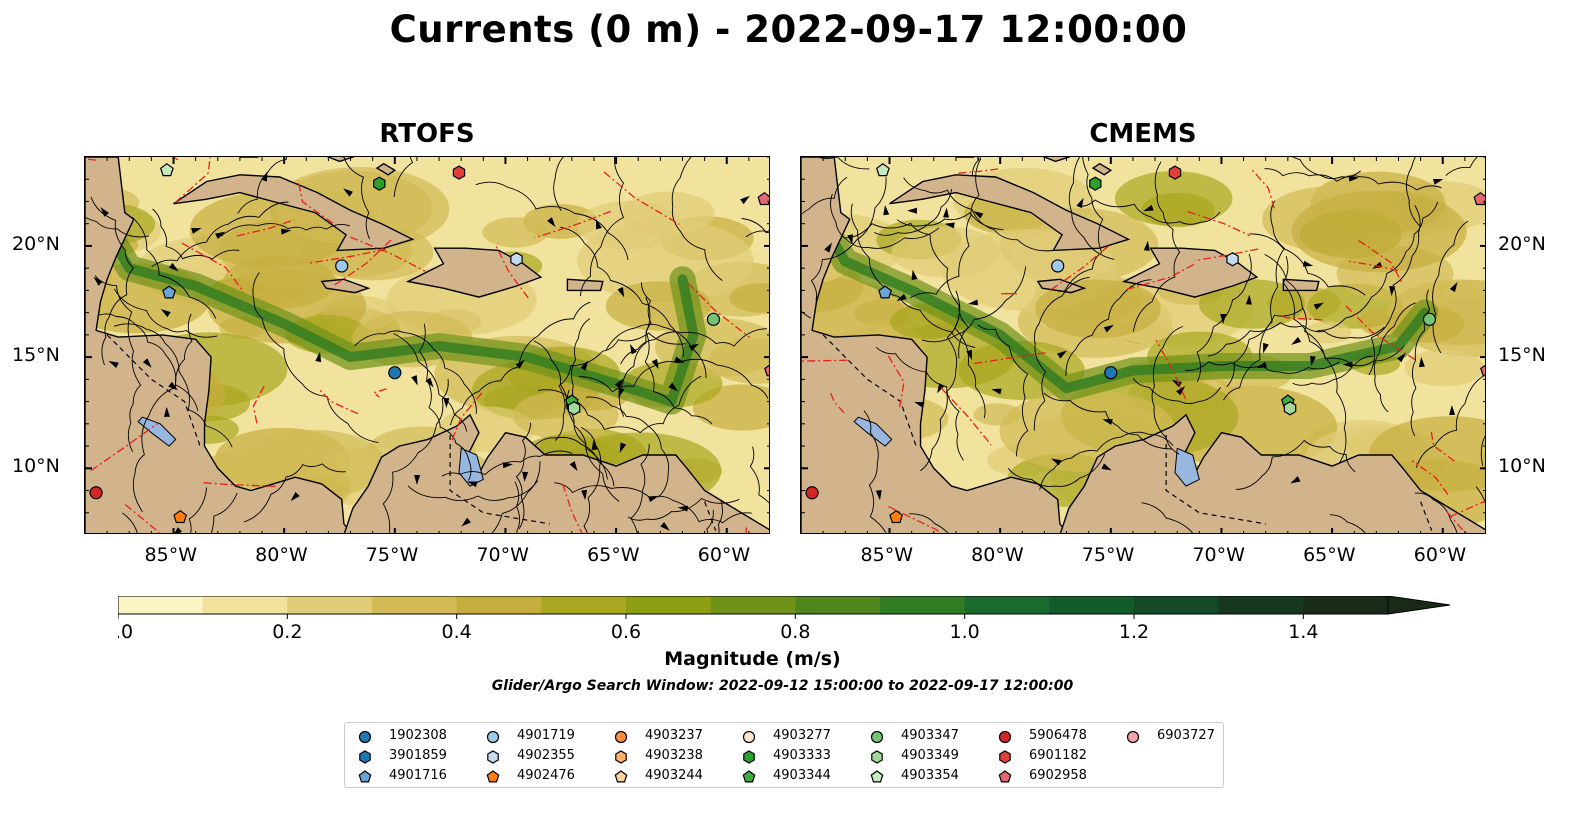 This screenshot has width=1577, height=827. I want to click on legend-label: 6903727, so click(1186, 735).